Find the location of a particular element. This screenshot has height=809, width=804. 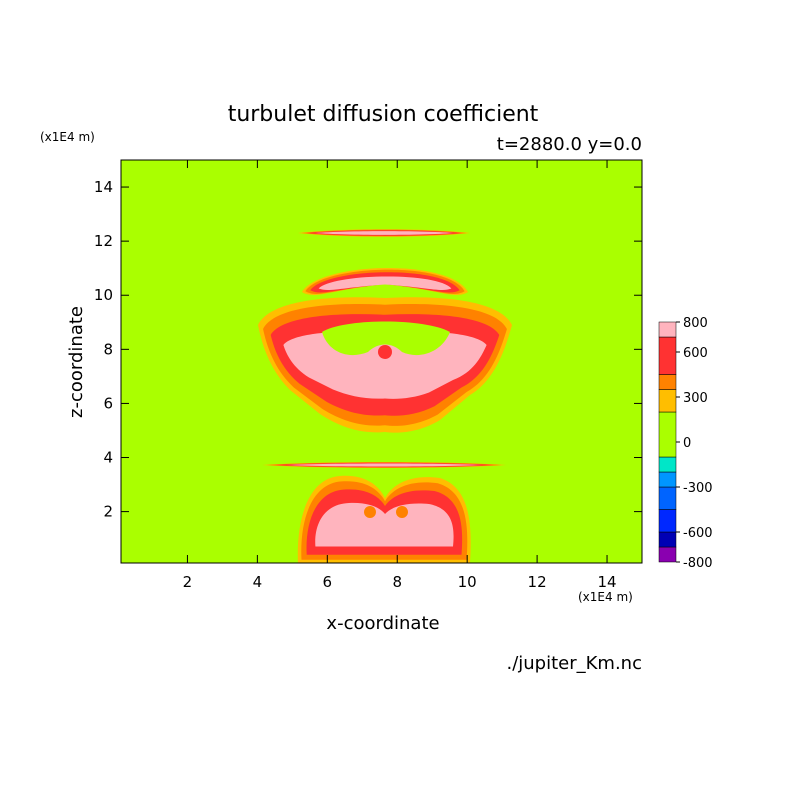

y-tick-label: 8 is located at coordinates (108, 349).